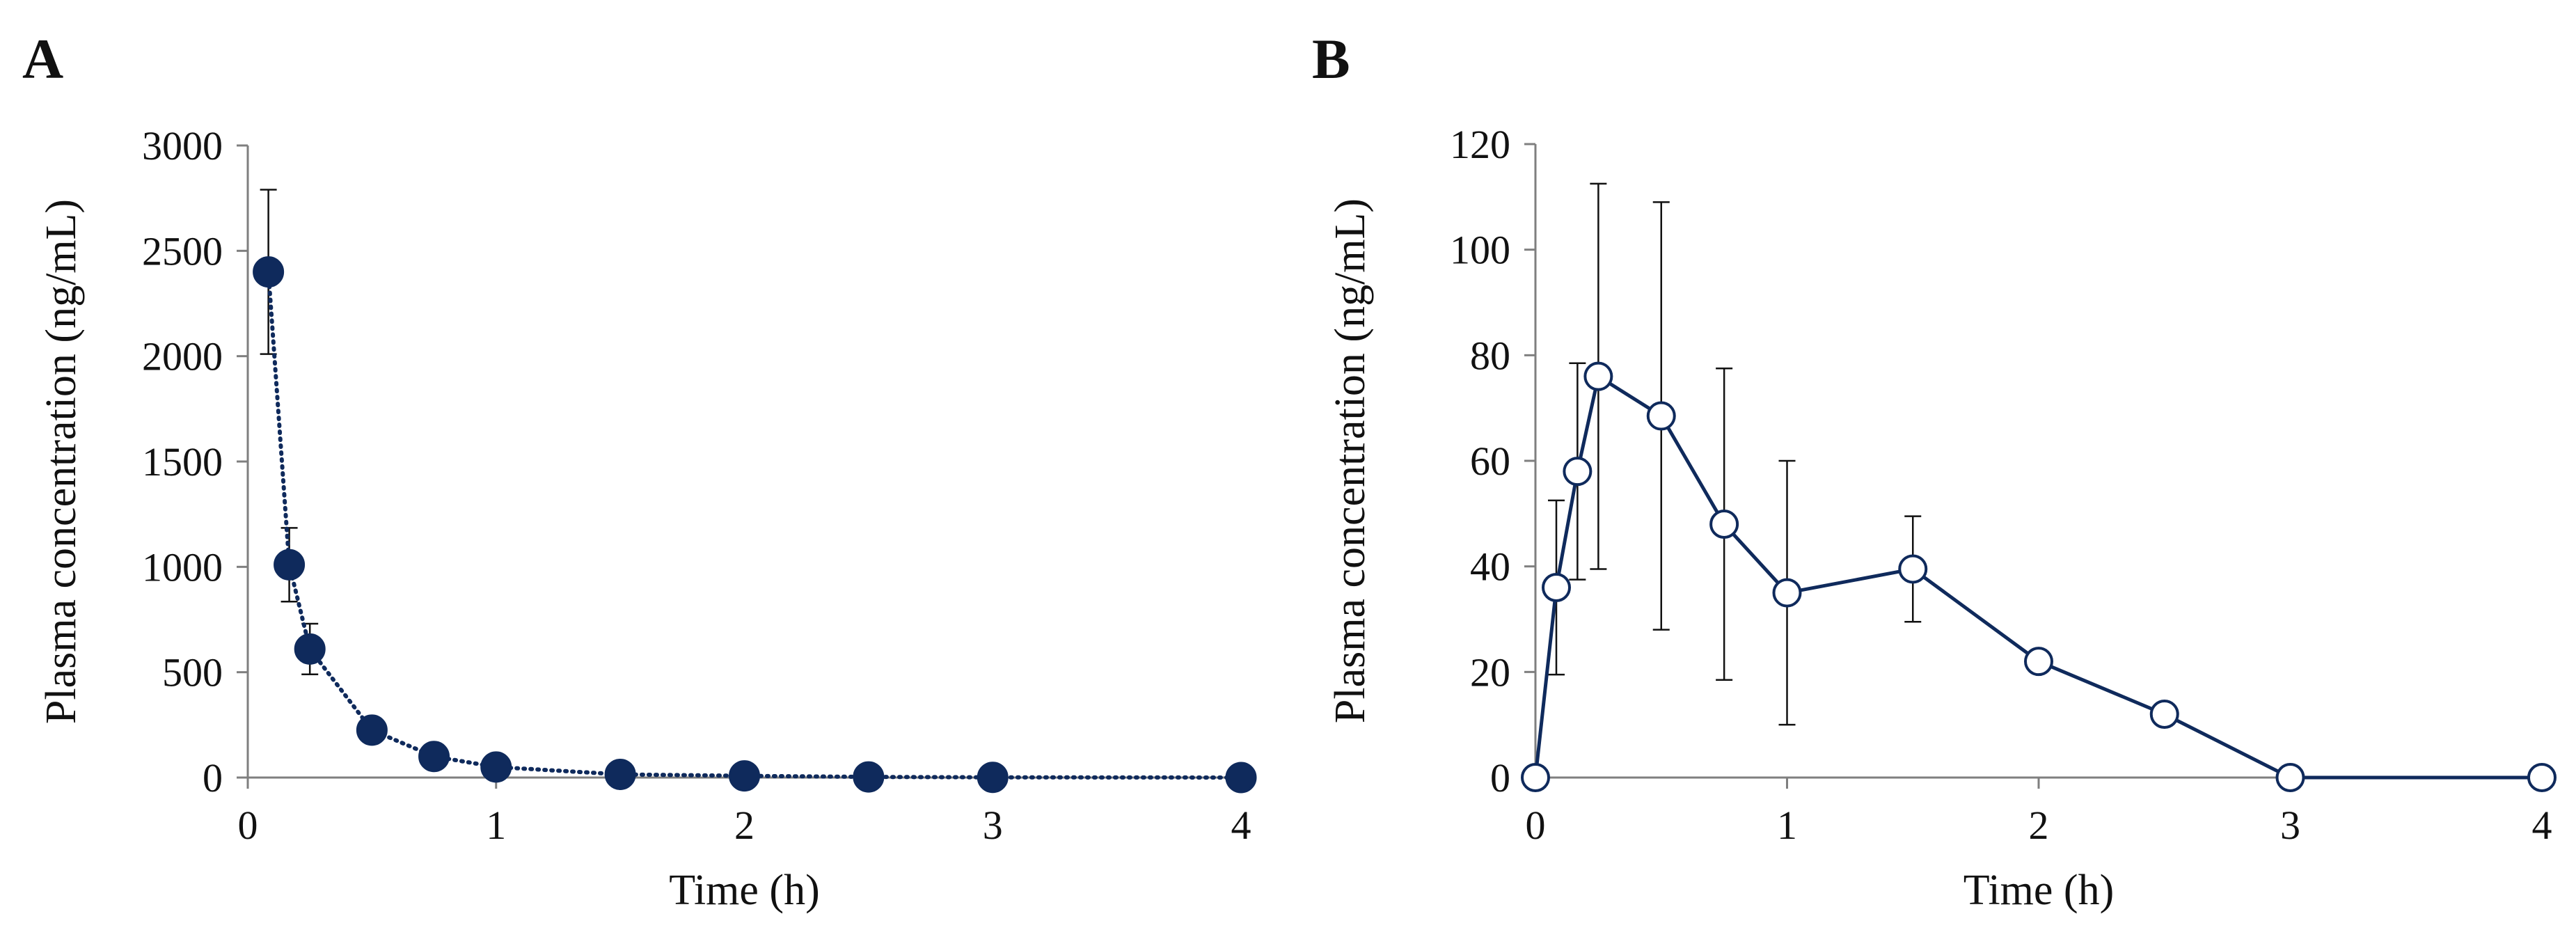 The width and height of the screenshot is (2576, 946). Describe the element at coordinates (42, 59) in the screenshot. I see `panel-letter: A` at that location.